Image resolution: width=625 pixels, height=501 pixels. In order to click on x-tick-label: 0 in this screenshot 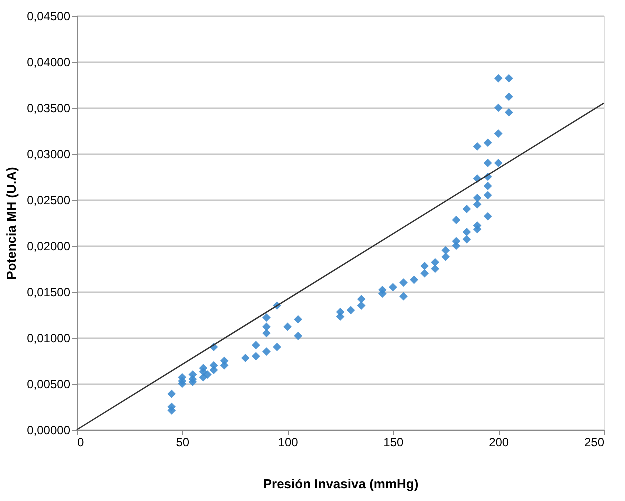, I will do `click(81, 443)`.